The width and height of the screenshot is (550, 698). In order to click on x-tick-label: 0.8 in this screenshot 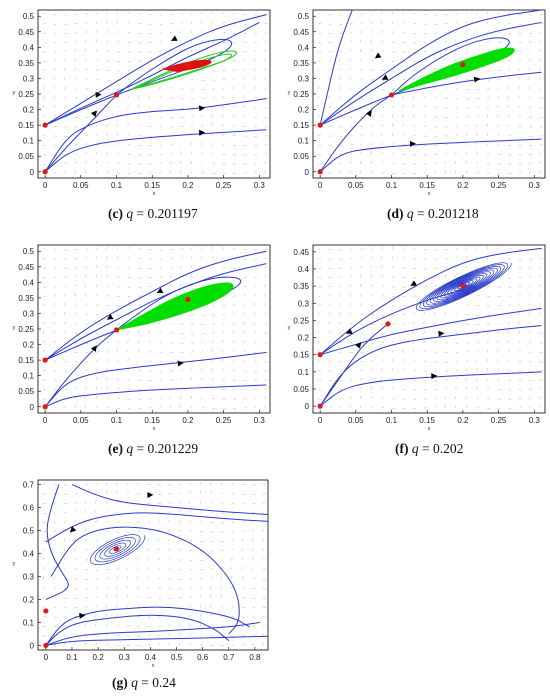, I will do `click(255, 657)`.